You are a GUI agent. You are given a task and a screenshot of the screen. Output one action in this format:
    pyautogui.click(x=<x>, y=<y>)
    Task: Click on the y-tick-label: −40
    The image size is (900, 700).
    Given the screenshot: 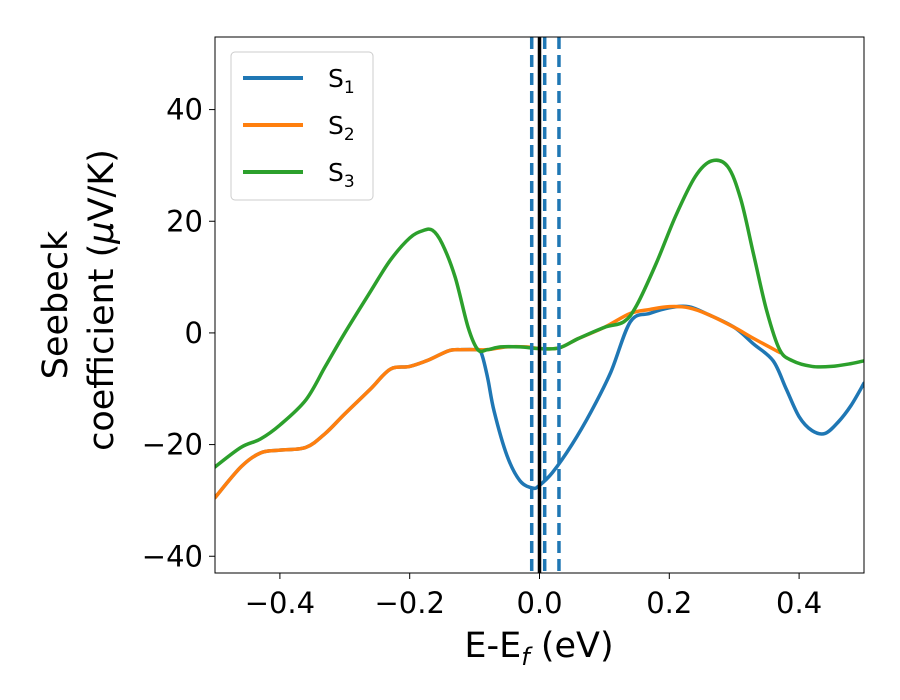 What is the action you would take?
    pyautogui.click(x=172, y=556)
    